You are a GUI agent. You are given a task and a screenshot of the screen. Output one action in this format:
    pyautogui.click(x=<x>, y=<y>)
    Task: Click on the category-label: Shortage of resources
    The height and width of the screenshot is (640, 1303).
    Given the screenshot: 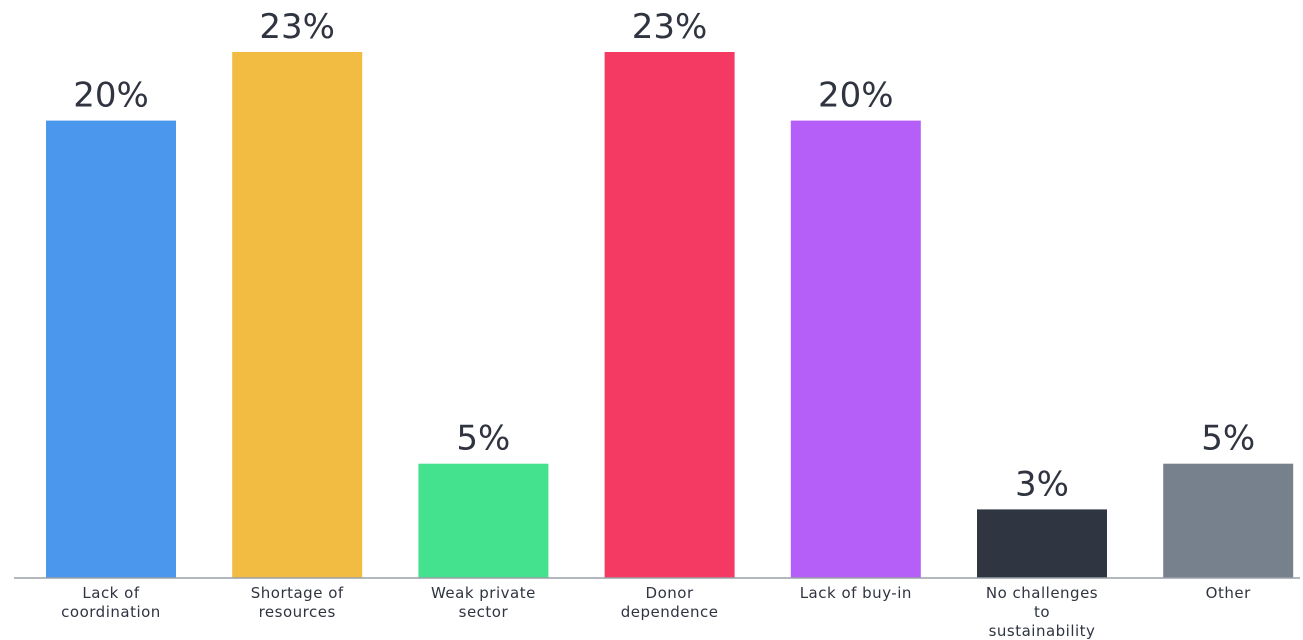 What is the action you would take?
    pyautogui.click(x=297, y=602)
    